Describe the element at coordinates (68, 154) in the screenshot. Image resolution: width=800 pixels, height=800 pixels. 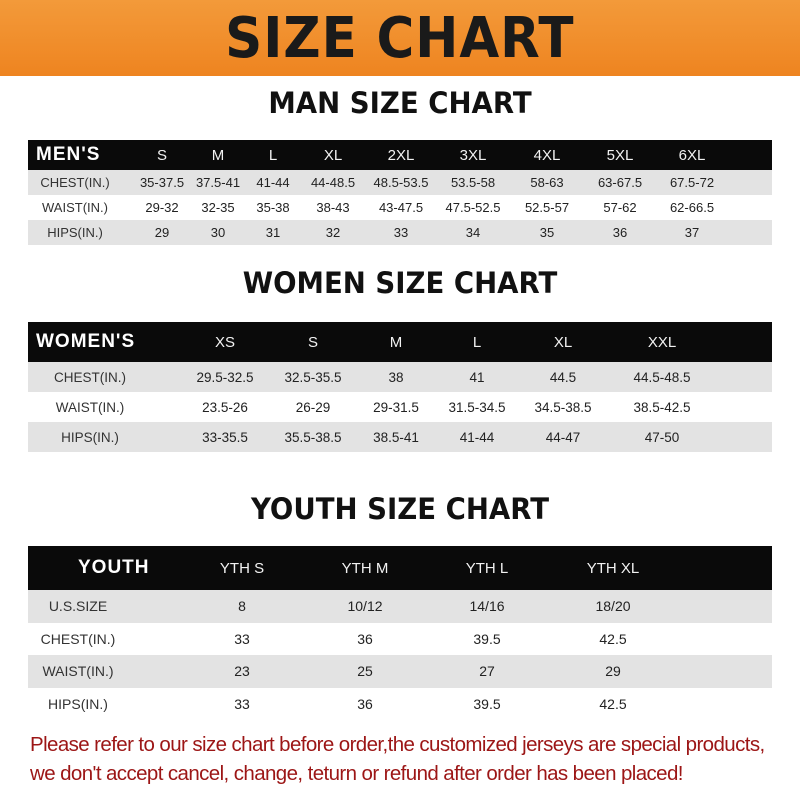
I see `table-header-label: MEN'S` at that location.